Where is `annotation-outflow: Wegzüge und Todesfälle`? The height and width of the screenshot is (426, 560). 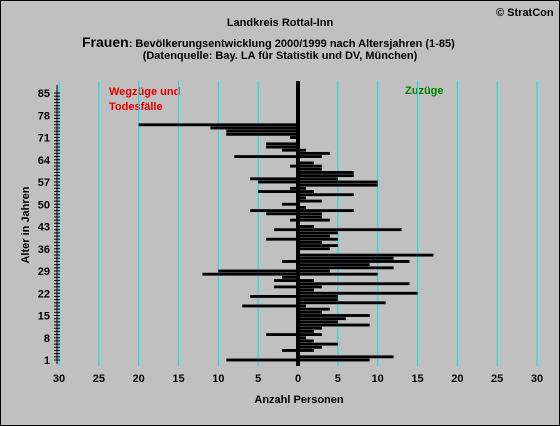
annotation-outflow: Wegzüge und Todesfälle is located at coordinates (144, 100).